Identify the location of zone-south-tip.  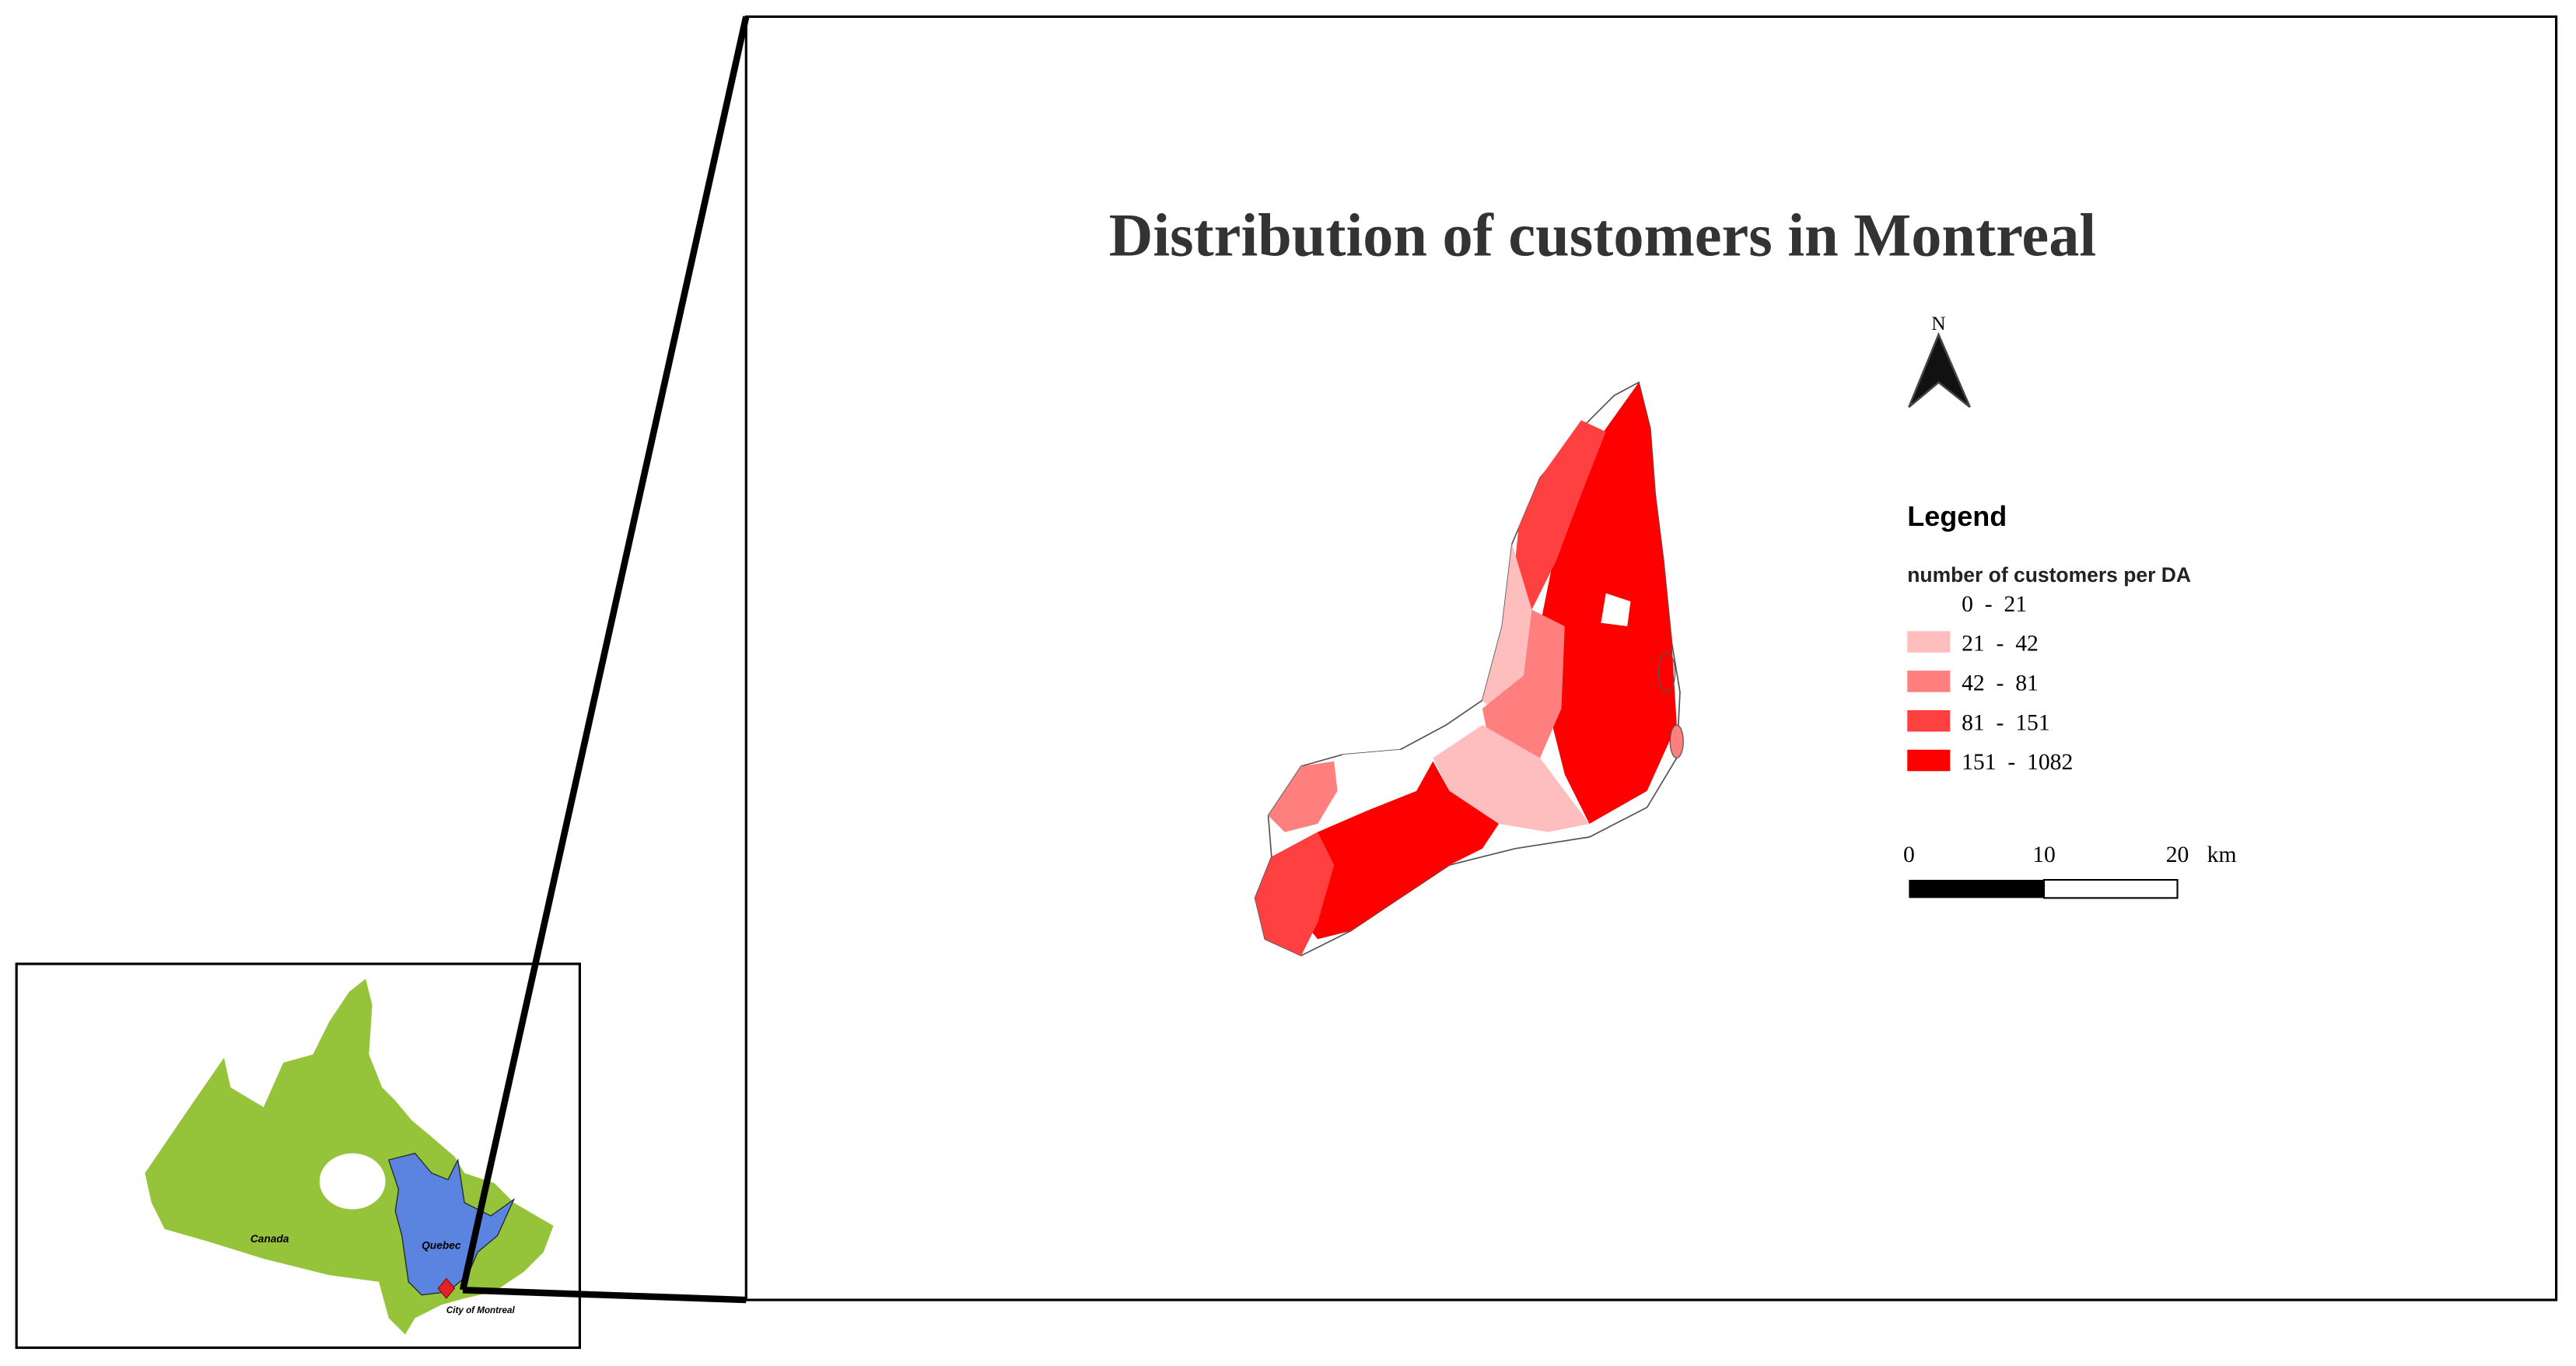
(1295, 894).